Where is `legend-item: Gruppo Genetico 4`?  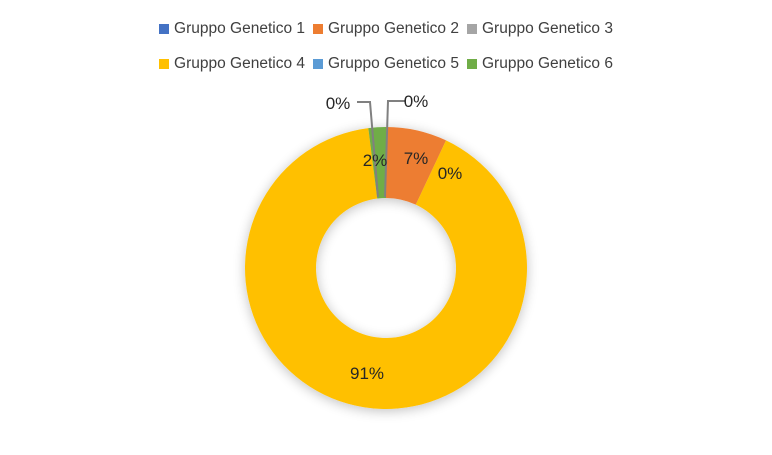 legend-item: Gruppo Genetico 4 is located at coordinates (232, 64).